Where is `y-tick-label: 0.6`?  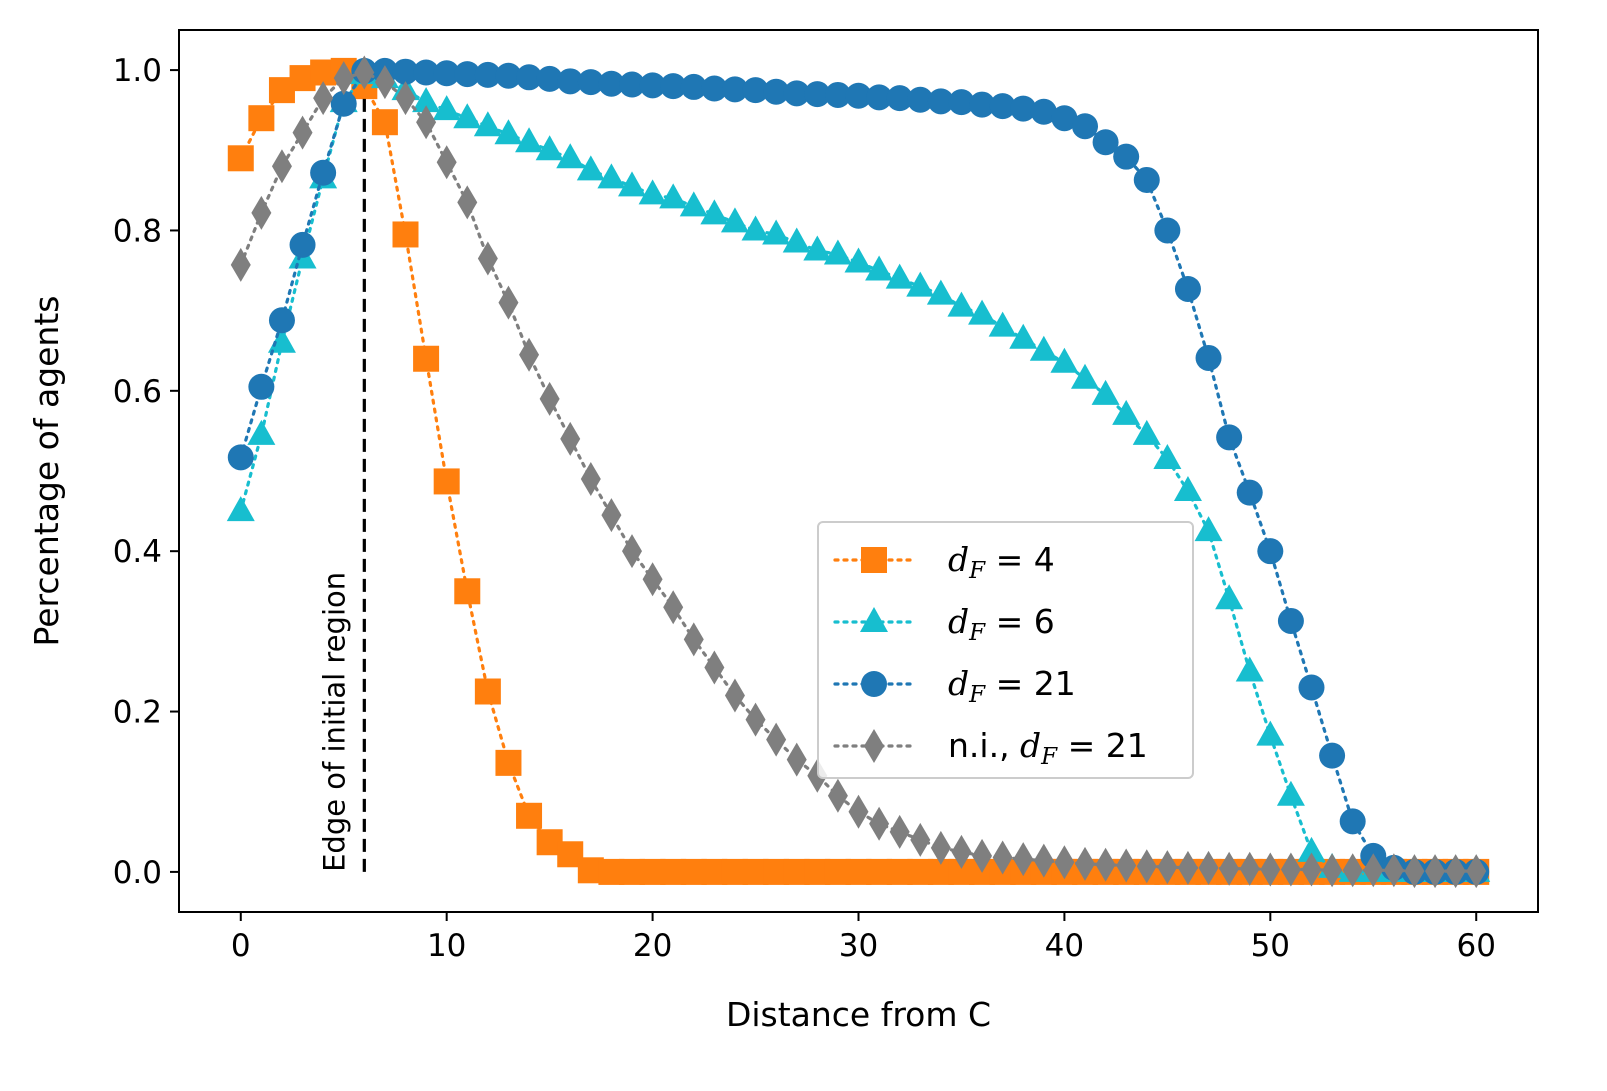
y-tick-label: 0.6 is located at coordinates (137, 392).